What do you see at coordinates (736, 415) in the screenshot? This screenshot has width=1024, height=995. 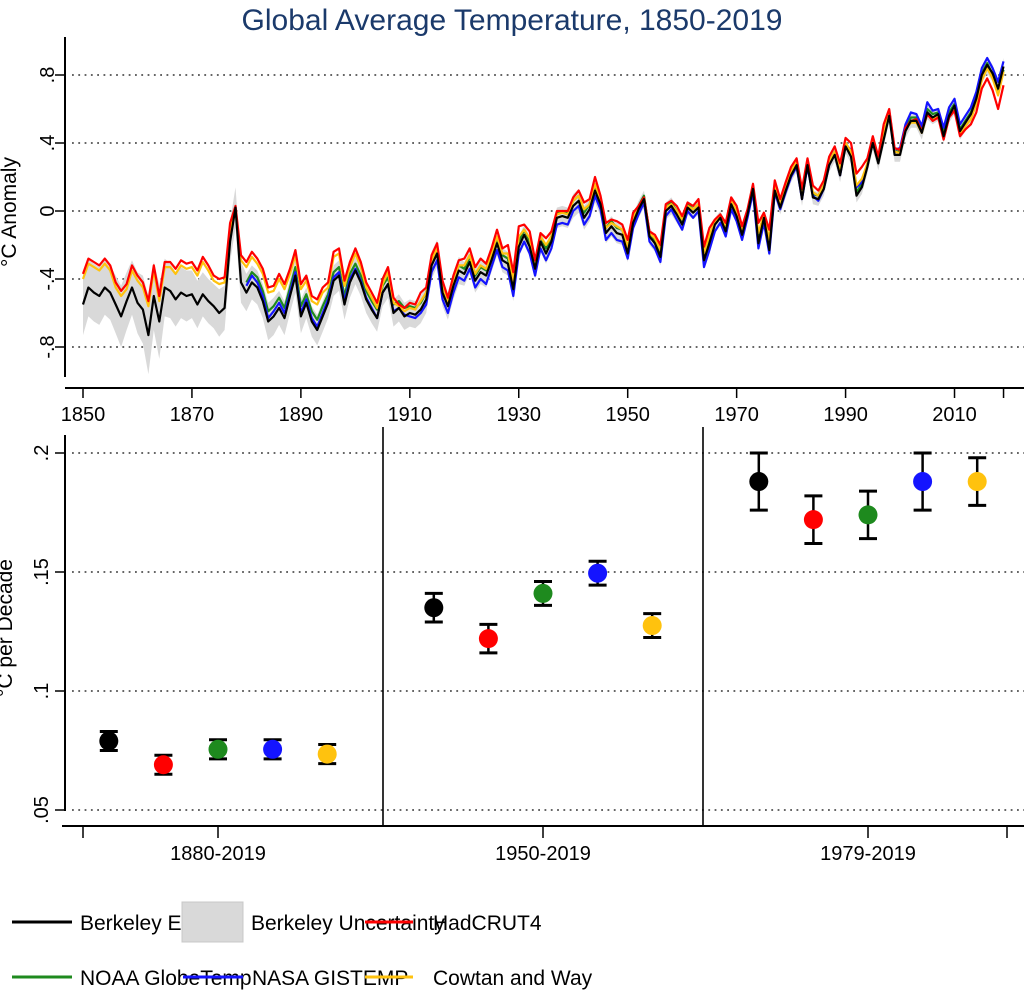 I see `top-x-tick-label: 1970` at bounding box center [736, 415].